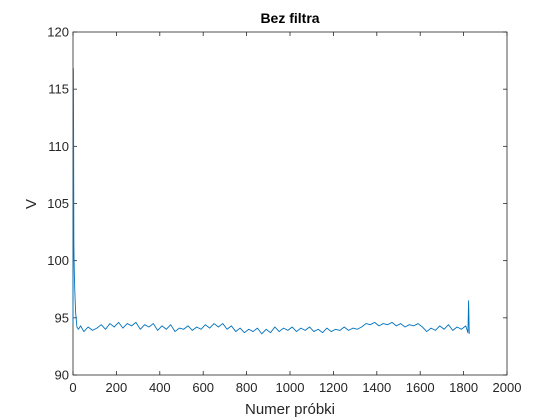 Image resolution: width=560 pixels, height=420 pixels. Describe the element at coordinates (289, 18) in the screenshot. I see `chart-title: Bez filtra` at that location.